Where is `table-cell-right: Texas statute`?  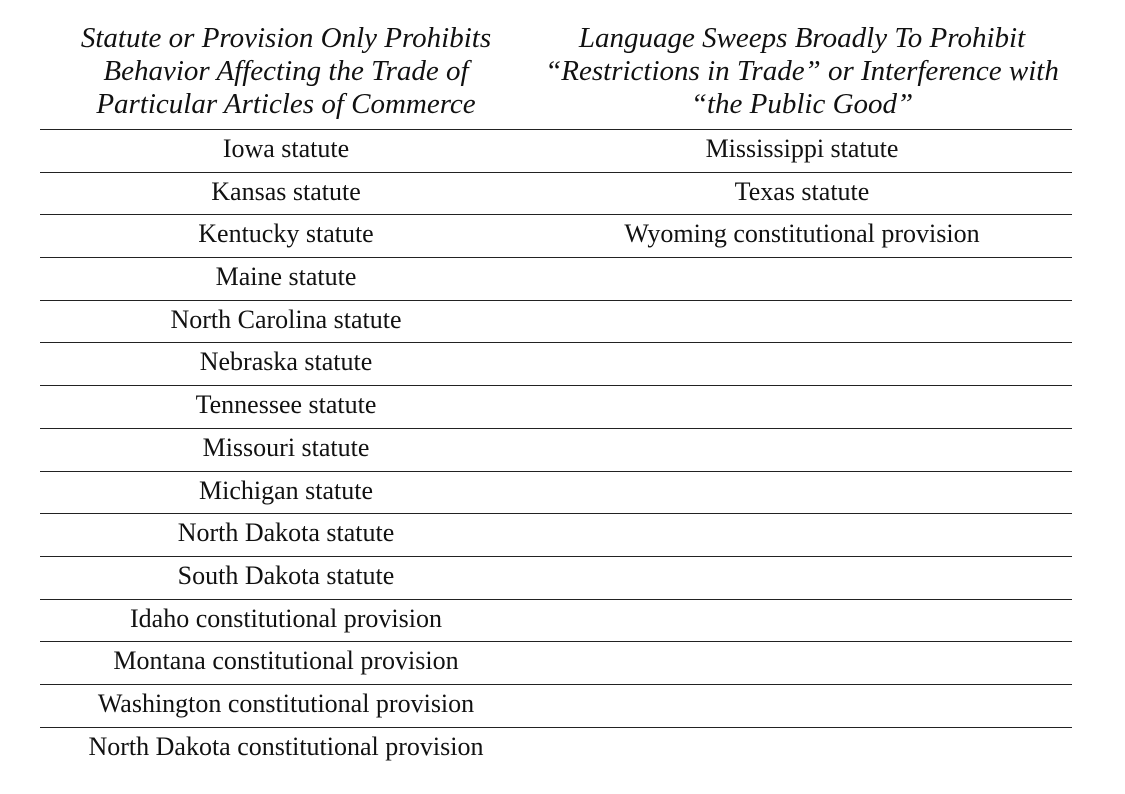 table-cell-right: Texas statute is located at coordinates (802, 191).